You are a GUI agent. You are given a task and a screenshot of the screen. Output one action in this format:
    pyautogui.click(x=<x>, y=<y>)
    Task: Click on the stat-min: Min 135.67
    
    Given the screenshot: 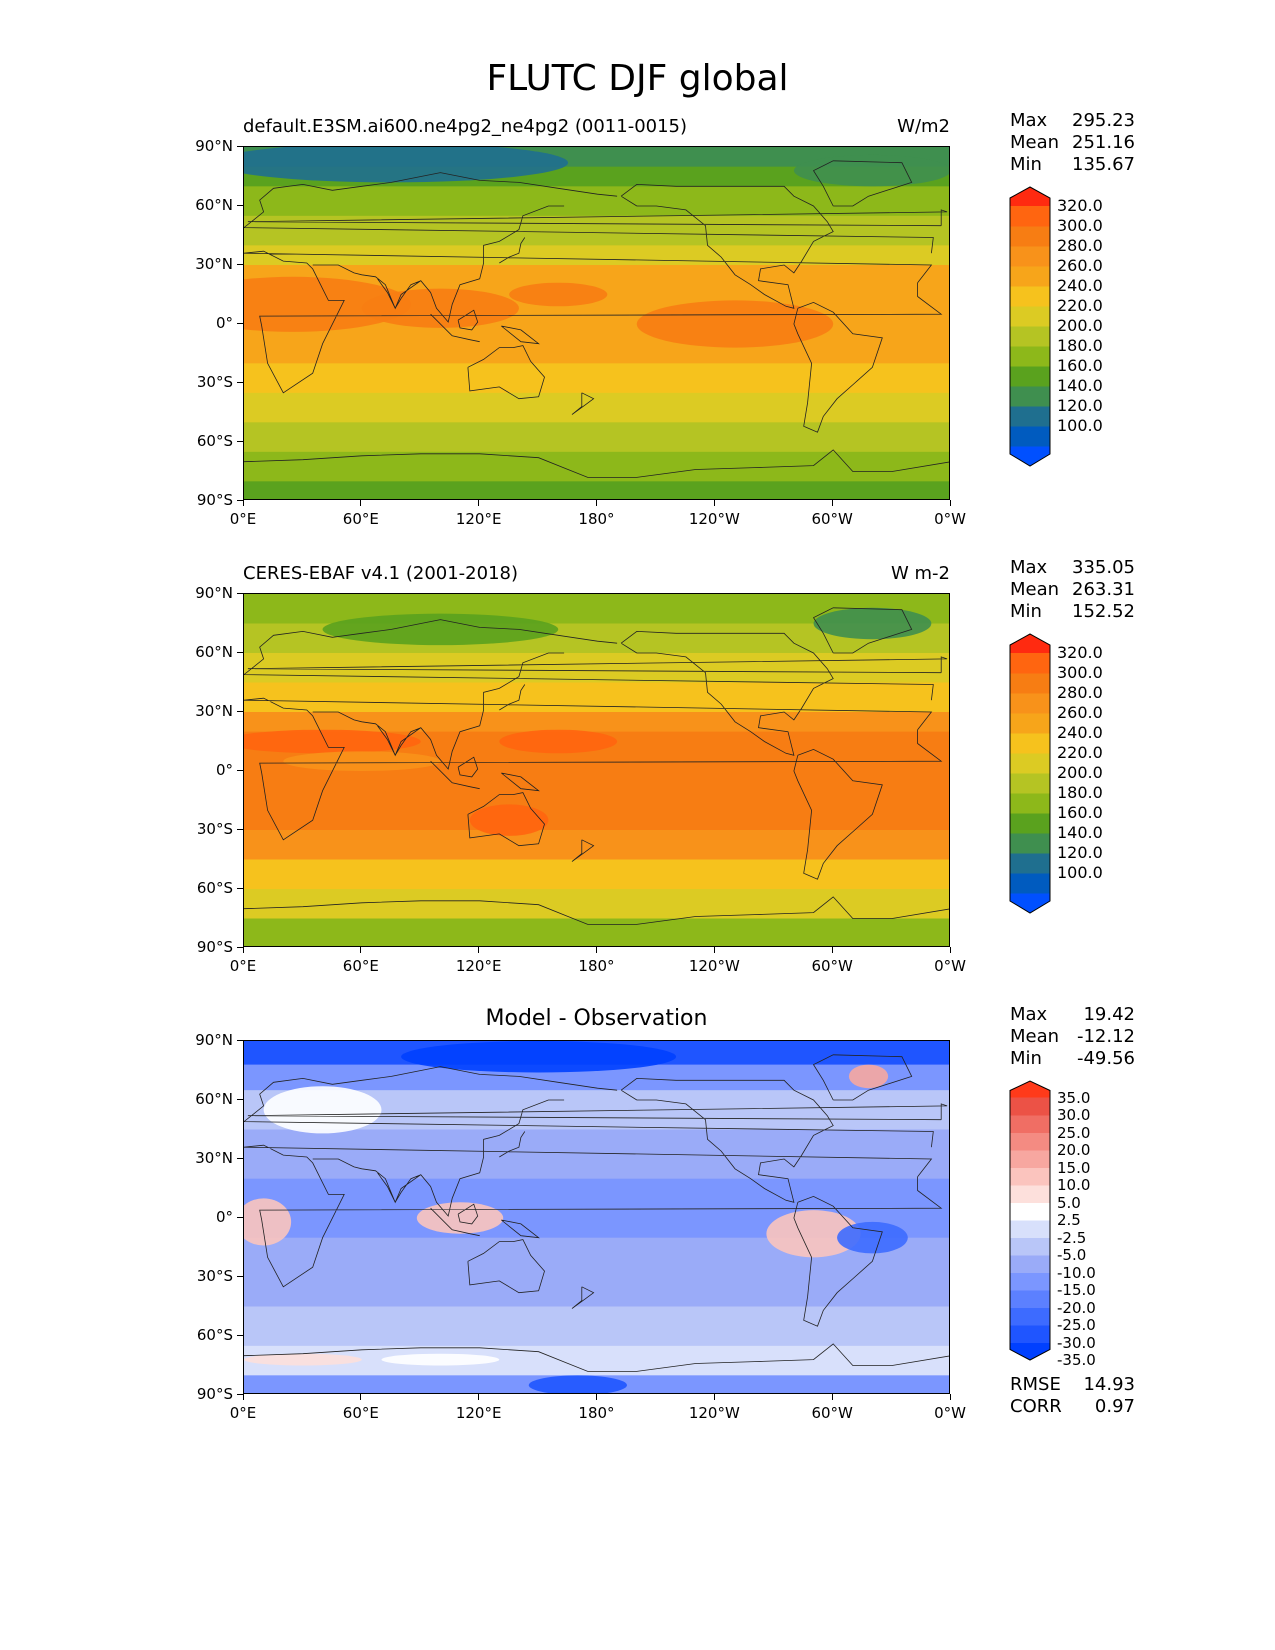 What is the action you would take?
    pyautogui.click(x=1072, y=165)
    